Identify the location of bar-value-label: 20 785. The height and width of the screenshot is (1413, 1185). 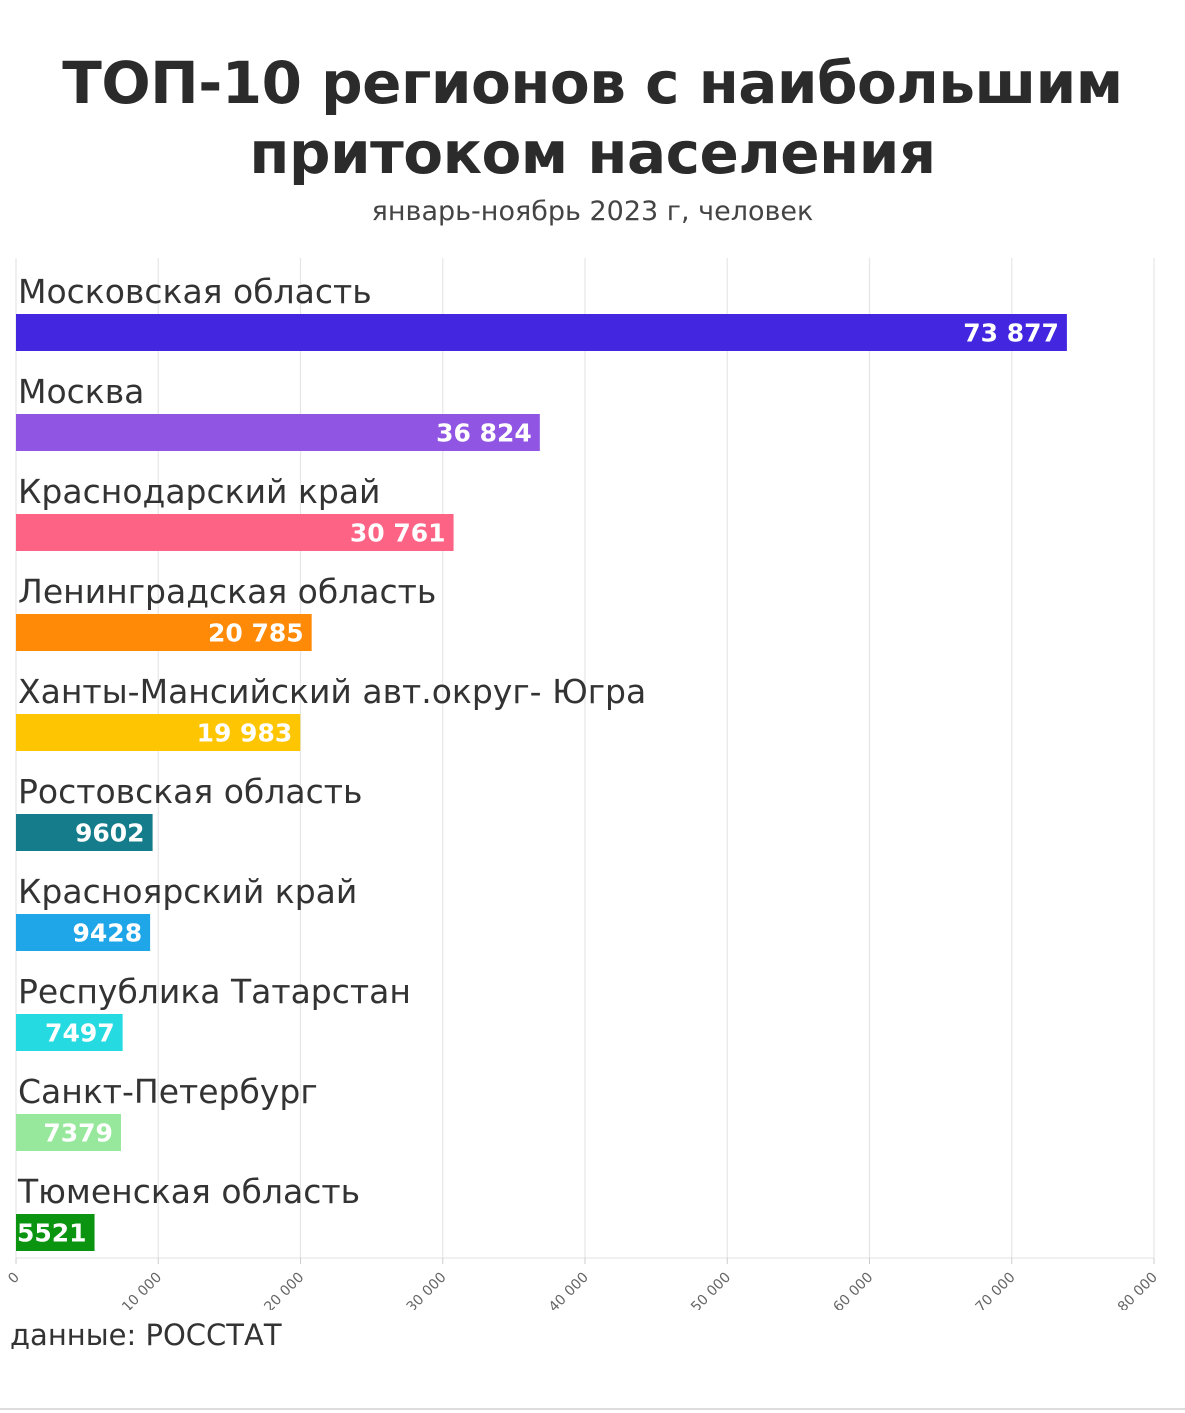
(256, 633).